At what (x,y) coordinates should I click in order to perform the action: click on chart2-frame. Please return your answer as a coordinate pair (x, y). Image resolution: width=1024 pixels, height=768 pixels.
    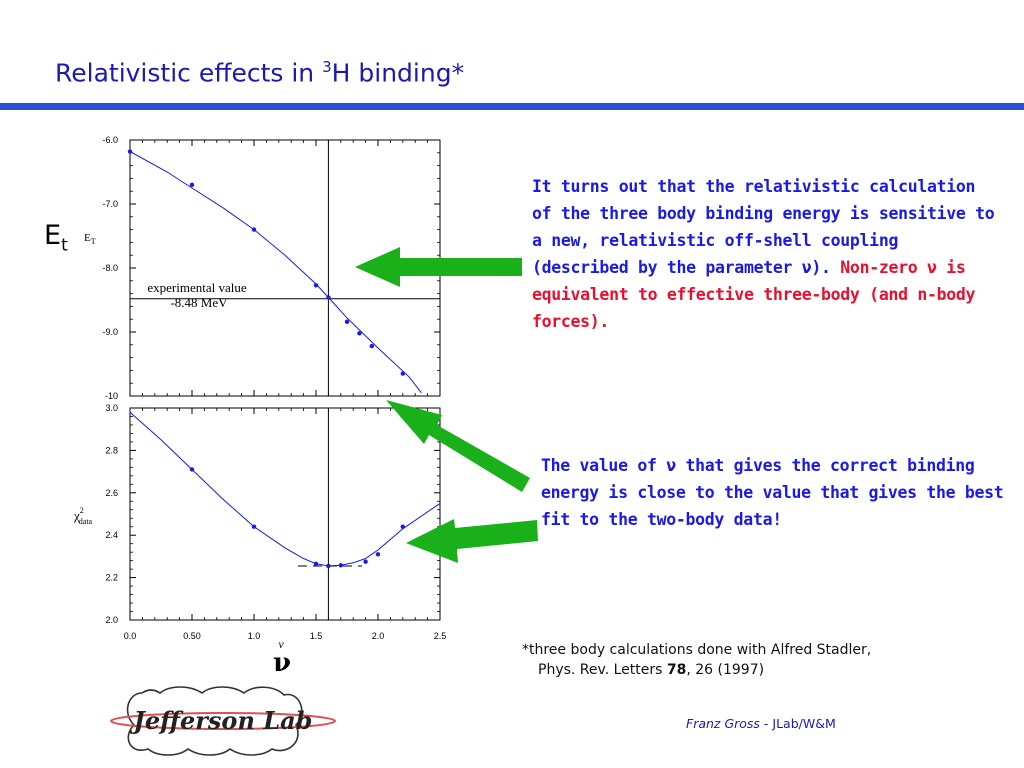
    Looking at the image, I should click on (285, 514).